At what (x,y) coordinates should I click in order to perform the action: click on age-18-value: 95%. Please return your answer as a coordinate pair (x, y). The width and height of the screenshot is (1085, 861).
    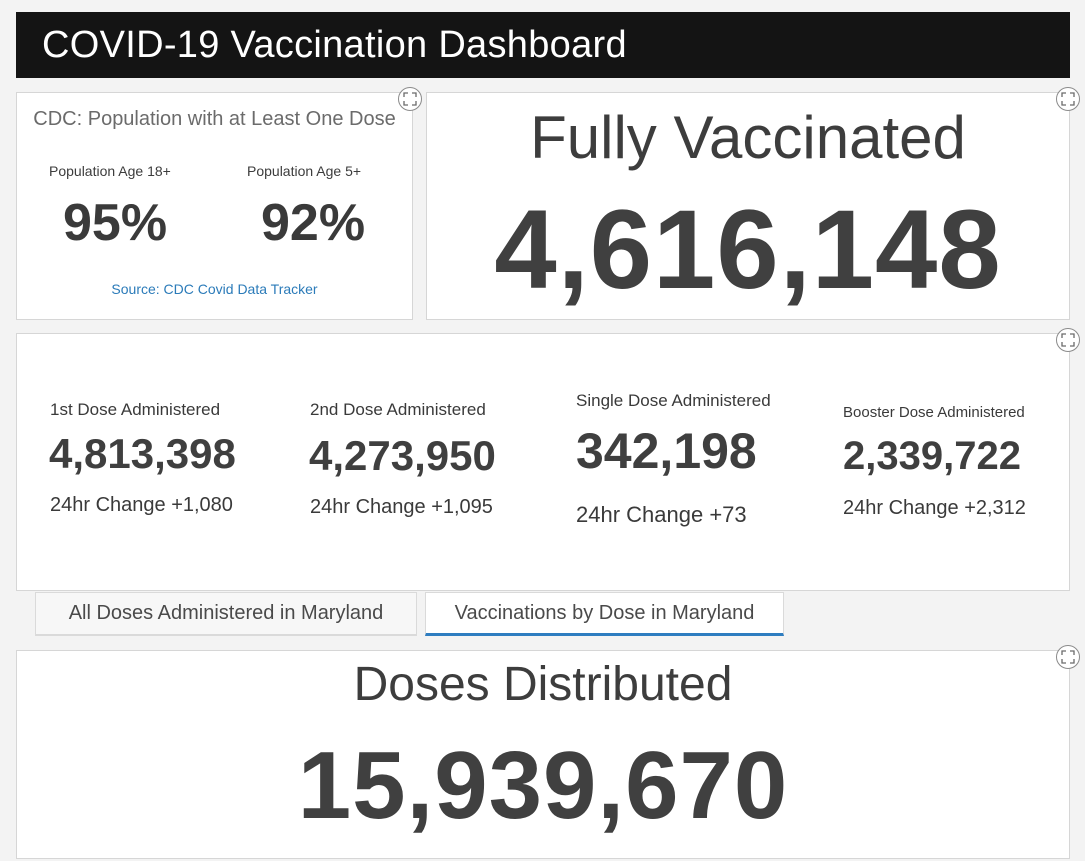
    Looking at the image, I should click on (115, 223).